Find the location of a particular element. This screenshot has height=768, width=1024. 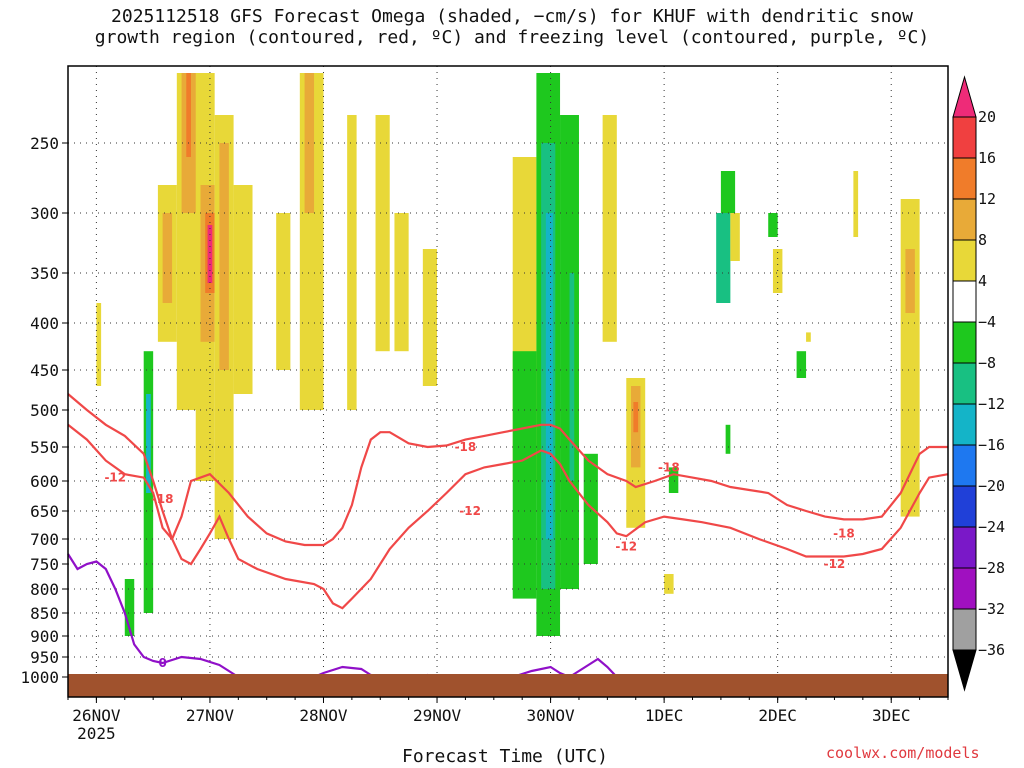

colorbar-label: 4 is located at coordinates (982, 281).